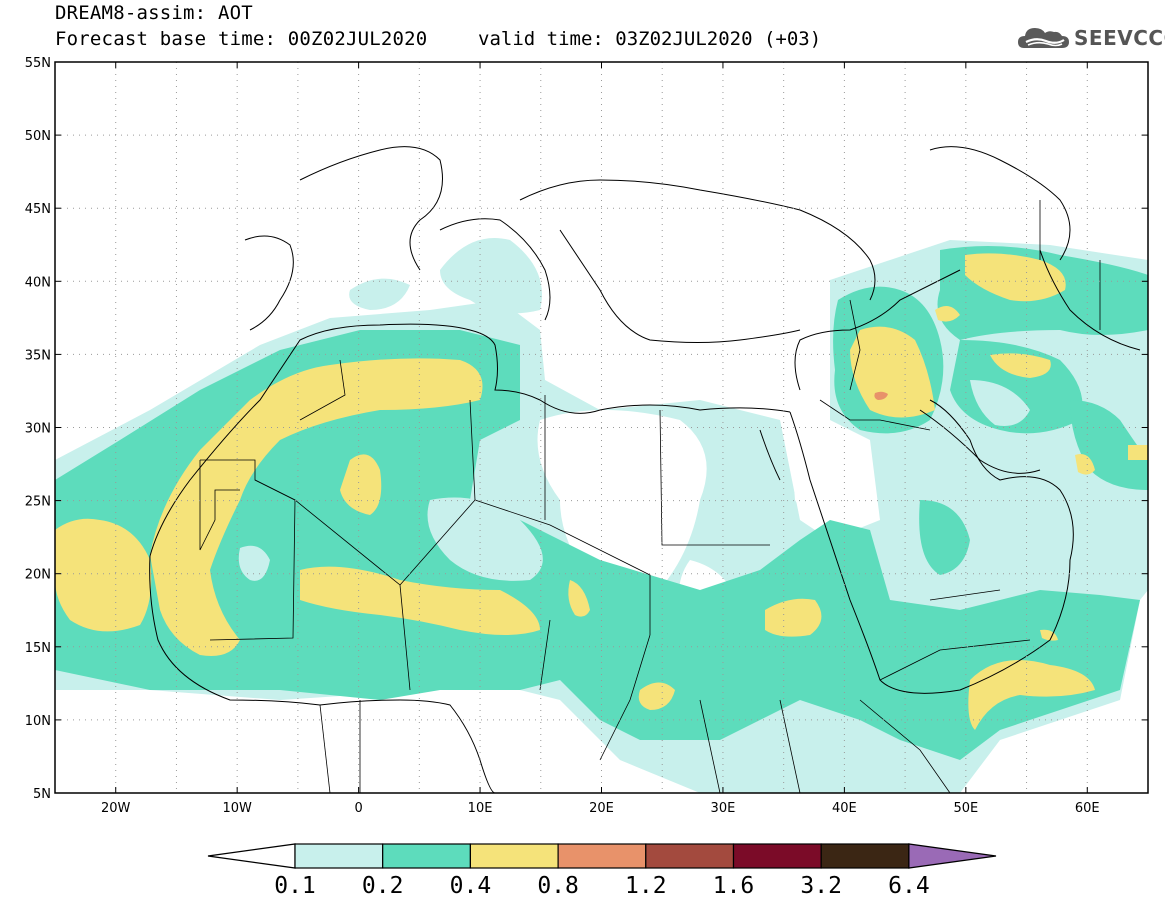 The width and height of the screenshot is (1165, 905). Describe the element at coordinates (38, 136) in the screenshot. I see `lat-tick-label: 50N` at that location.